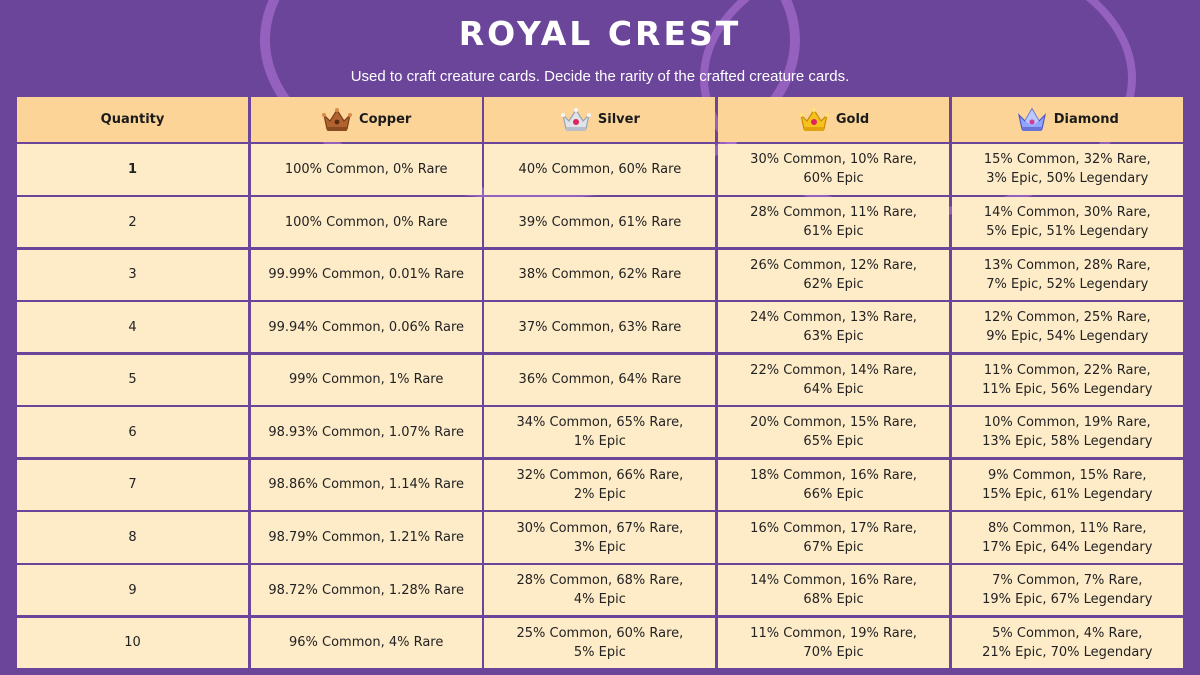  I want to click on cell-line: 9, so click(132, 590).